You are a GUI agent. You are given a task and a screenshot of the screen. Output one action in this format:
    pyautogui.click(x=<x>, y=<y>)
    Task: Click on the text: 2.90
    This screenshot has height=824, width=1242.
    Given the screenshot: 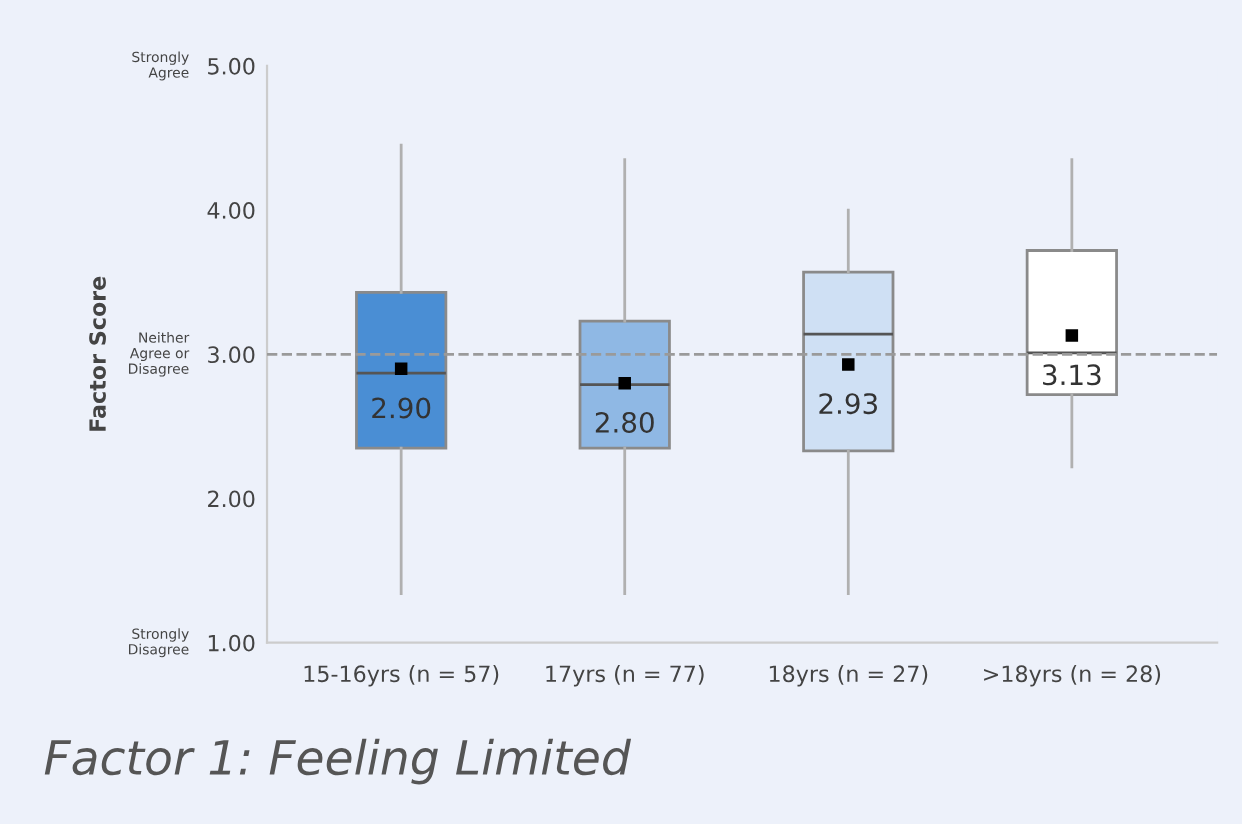 What is the action you would take?
    pyautogui.click(x=401, y=408)
    